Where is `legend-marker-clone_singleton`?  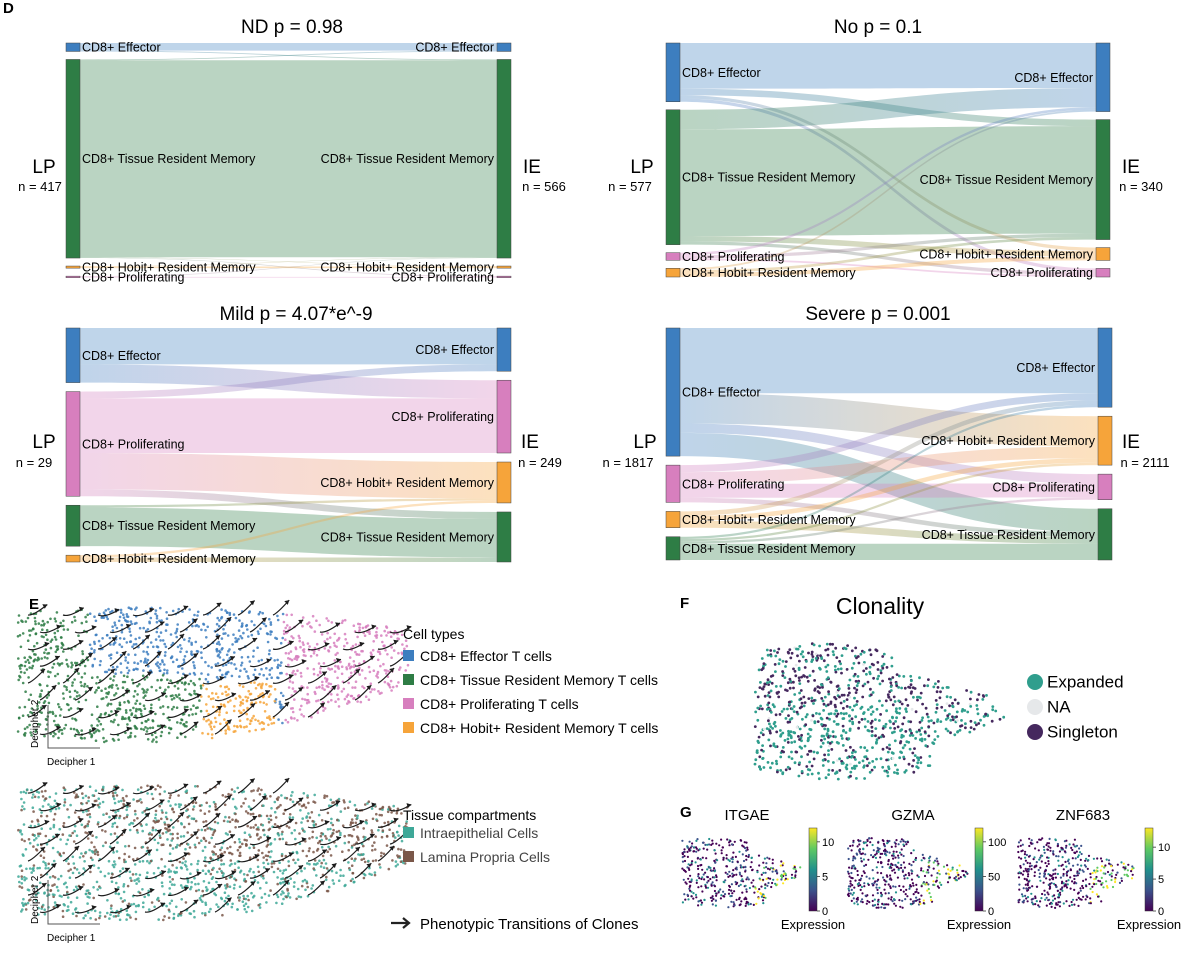
legend-marker-clone_singleton is located at coordinates (1035, 732).